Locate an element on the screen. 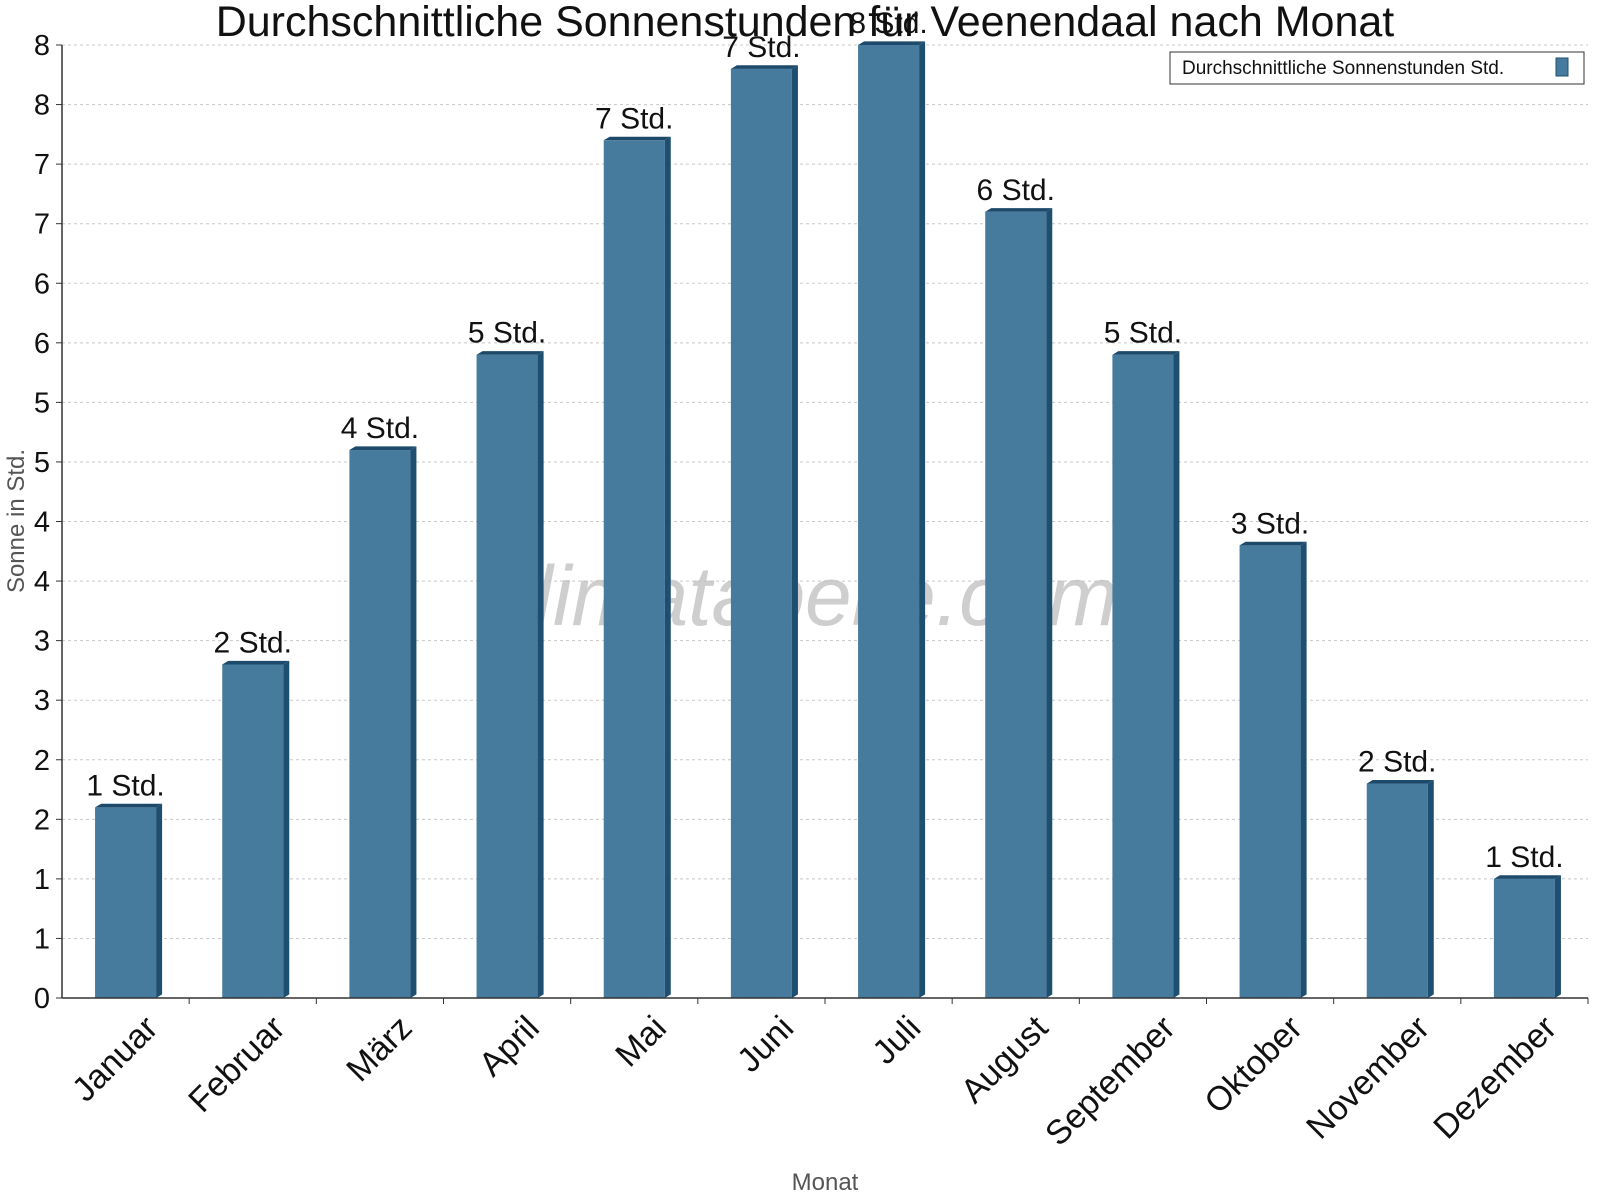  bar-juni is located at coordinates (764, 532).